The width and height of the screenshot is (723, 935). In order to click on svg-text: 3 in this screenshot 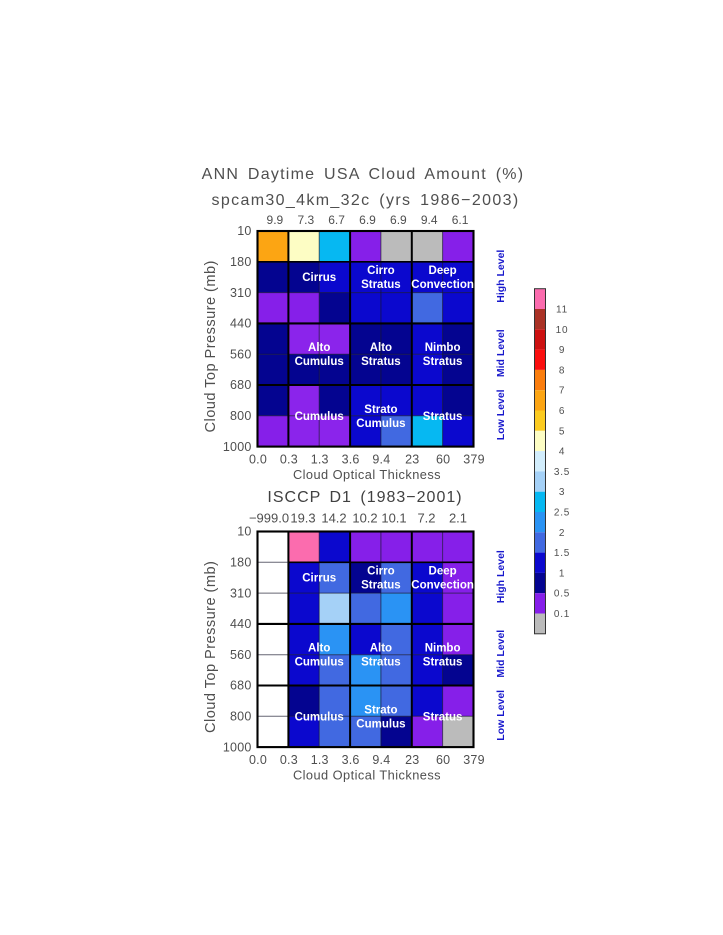, I will do `click(562, 492)`.